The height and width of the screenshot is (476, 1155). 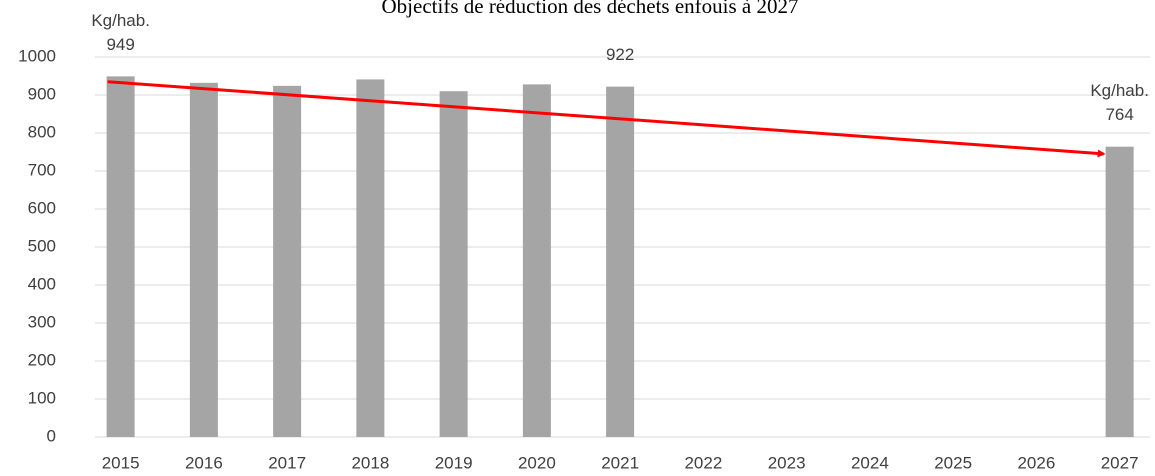 What do you see at coordinates (787, 462) in the screenshot?
I see `x-tick-label: 2023` at bounding box center [787, 462].